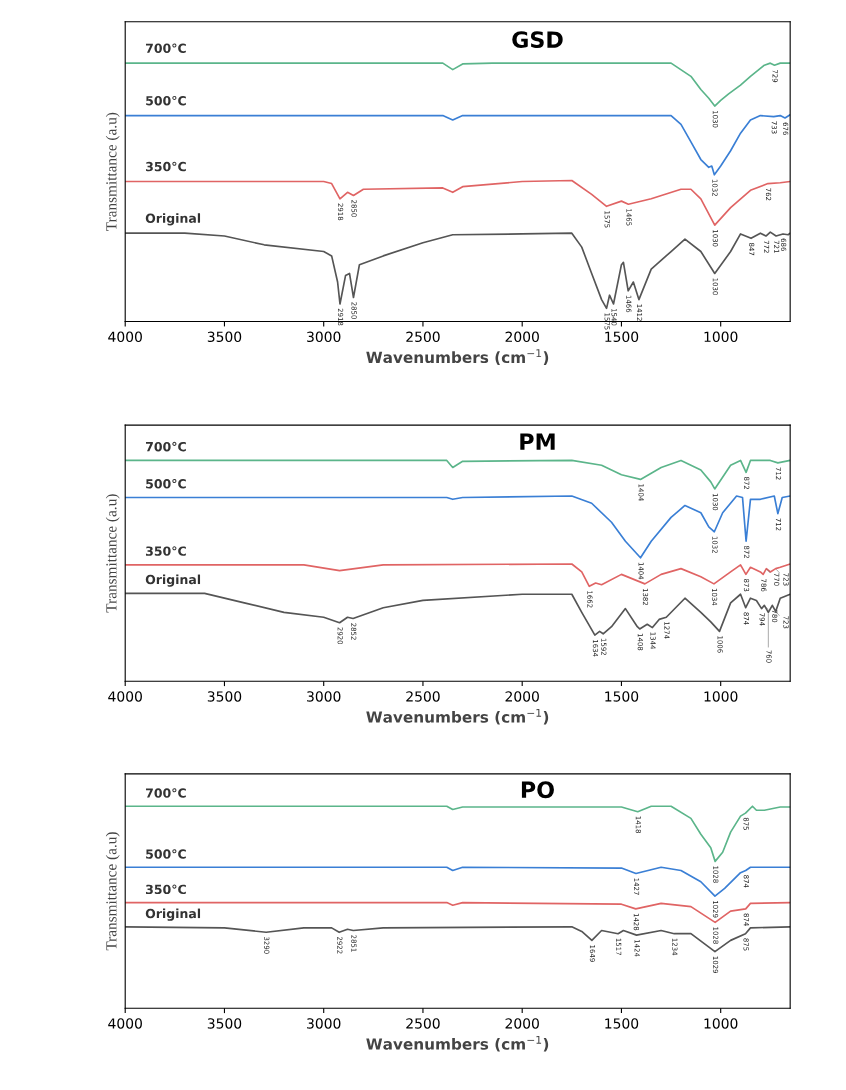 Image resolution: width=846 pixels, height=1090 pixels. What do you see at coordinates (537, 790) in the screenshot?
I see `chart-title: PO` at bounding box center [537, 790].